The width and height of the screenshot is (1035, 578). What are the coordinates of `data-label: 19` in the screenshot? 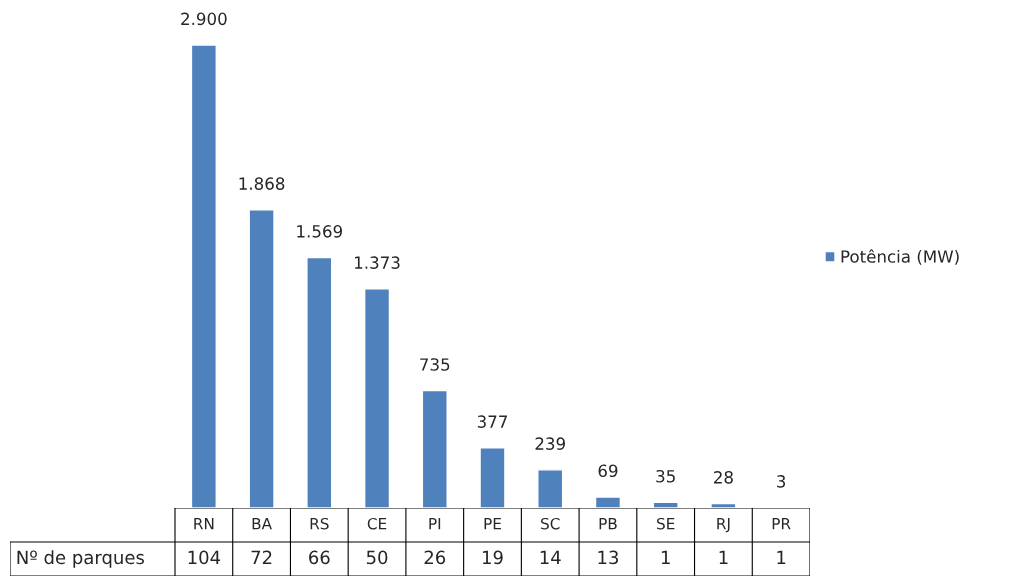 It's located at (493, 557).